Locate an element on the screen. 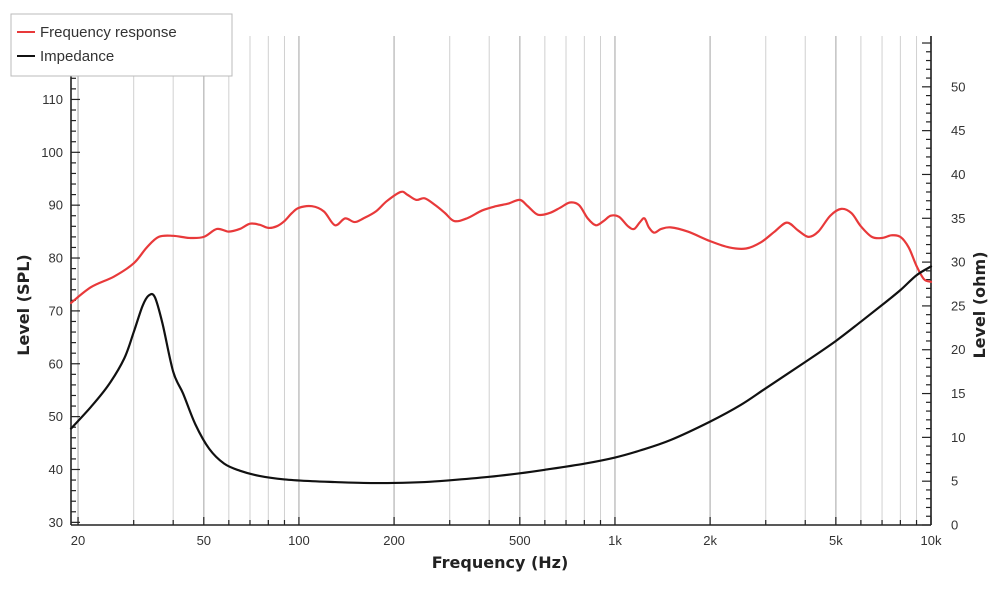 The width and height of the screenshot is (1000, 600). x-tick-label: 50 is located at coordinates (204, 540).